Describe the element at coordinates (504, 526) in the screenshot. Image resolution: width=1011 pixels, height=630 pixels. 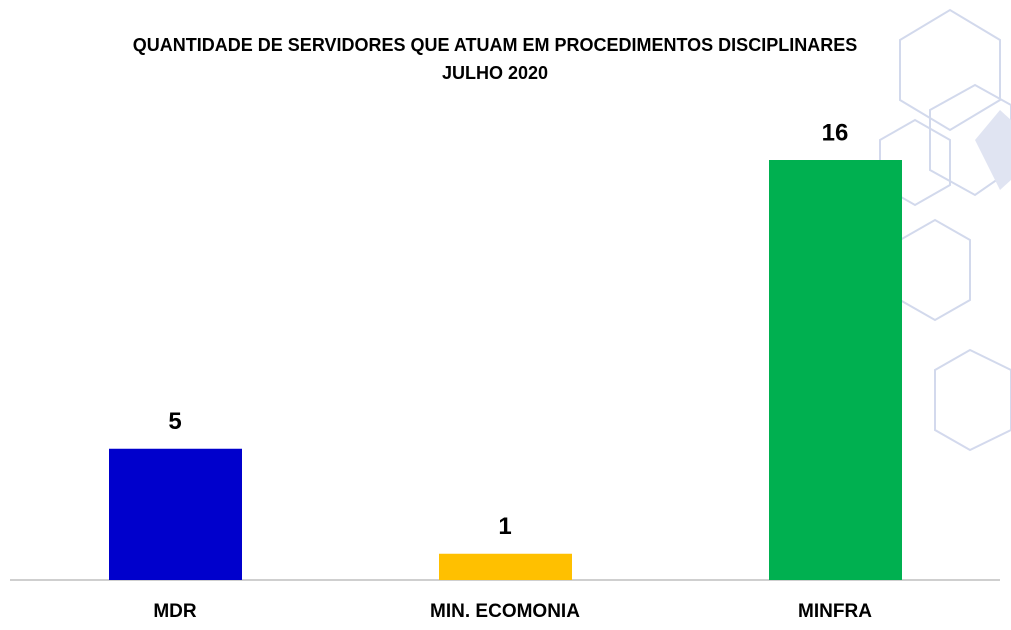
I see `value-label: 1` at that location.